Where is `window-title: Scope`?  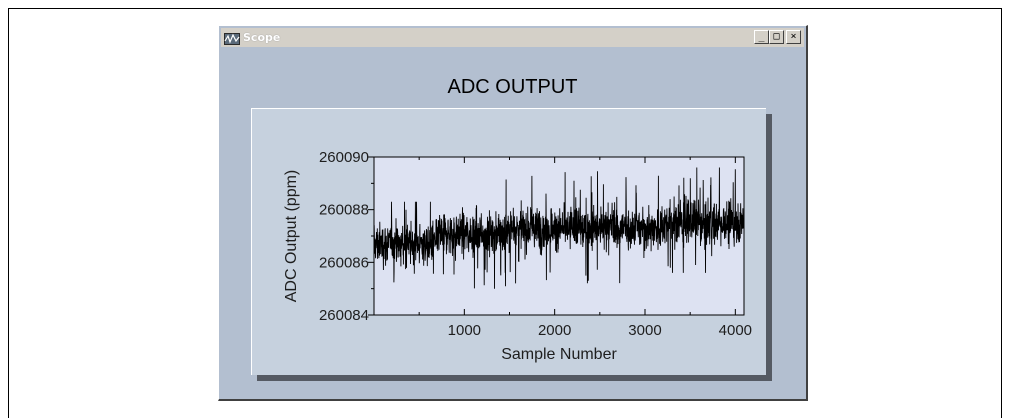 window-title: Scope is located at coordinates (261, 37).